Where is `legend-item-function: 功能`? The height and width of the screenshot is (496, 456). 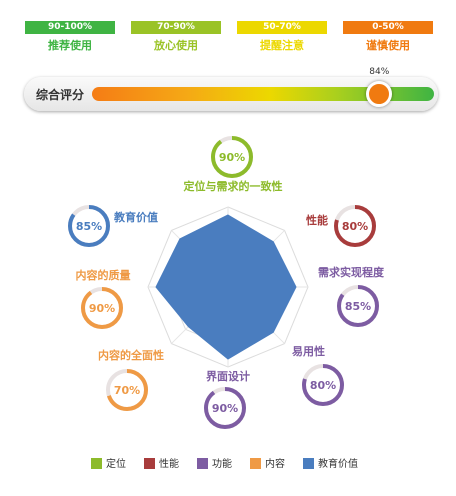 legend-item-function: 功能 is located at coordinates (214, 462).